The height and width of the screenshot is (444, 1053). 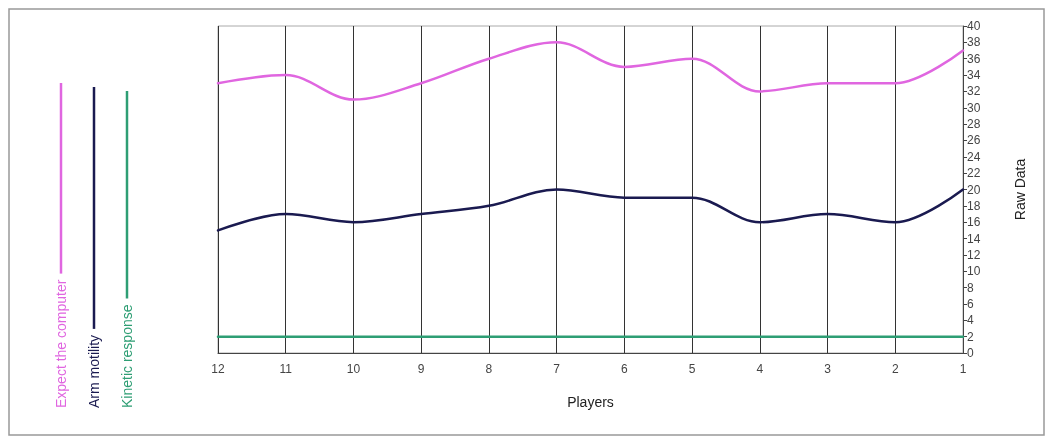 What do you see at coordinates (974, 156) in the screenshot?
I see `y-tick-label: 24` at bounding box center [974, 156].